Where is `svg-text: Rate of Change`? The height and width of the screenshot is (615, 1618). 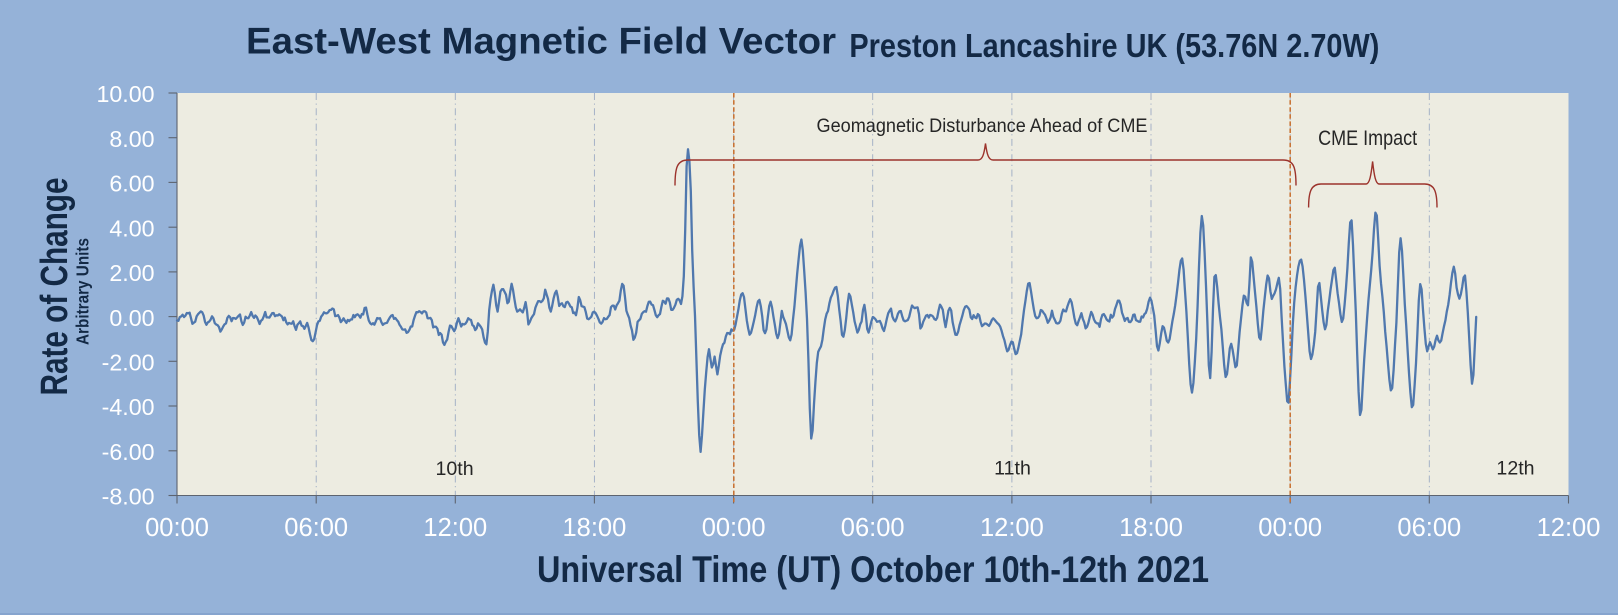
svg-text: Rate of Change is located at coordinates (55, 287).